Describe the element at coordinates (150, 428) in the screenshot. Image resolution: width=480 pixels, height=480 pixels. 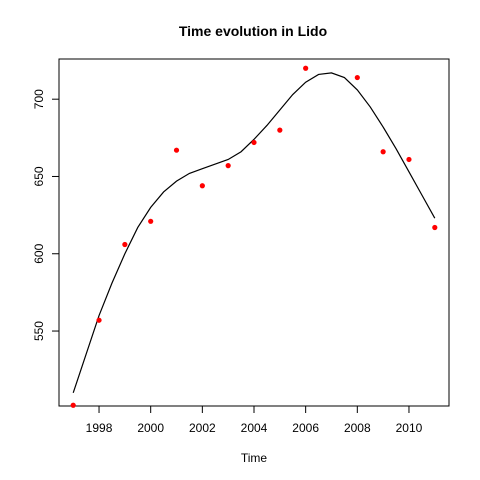
I see `x-tick-label: 2000` at that location.